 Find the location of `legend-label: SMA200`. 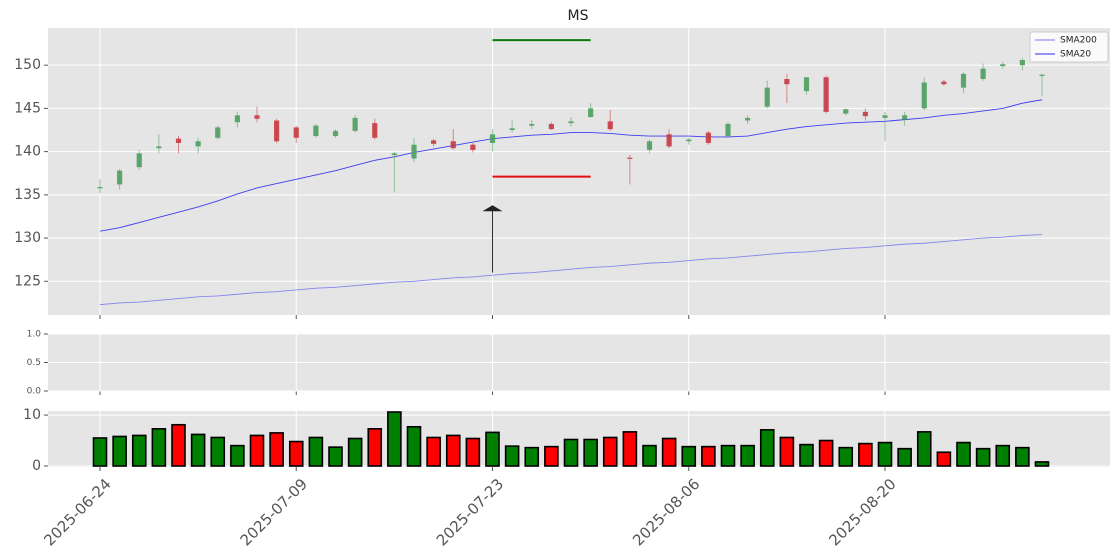

legend-label: SMA200 is located at coordinates (1078, 41).